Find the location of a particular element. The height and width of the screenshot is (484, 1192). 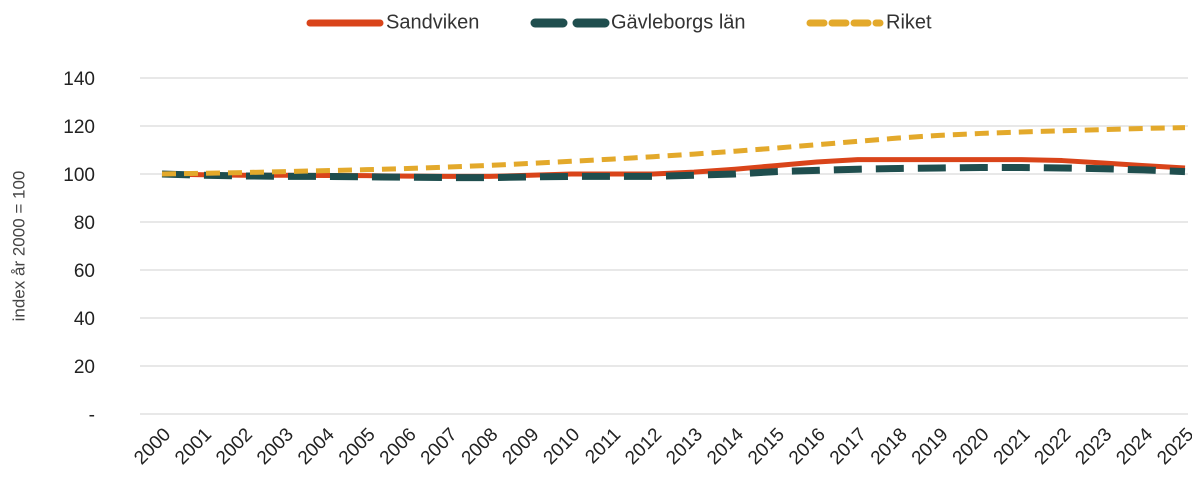

x-tick-label: 2009 is located at coordinates (521, 446).